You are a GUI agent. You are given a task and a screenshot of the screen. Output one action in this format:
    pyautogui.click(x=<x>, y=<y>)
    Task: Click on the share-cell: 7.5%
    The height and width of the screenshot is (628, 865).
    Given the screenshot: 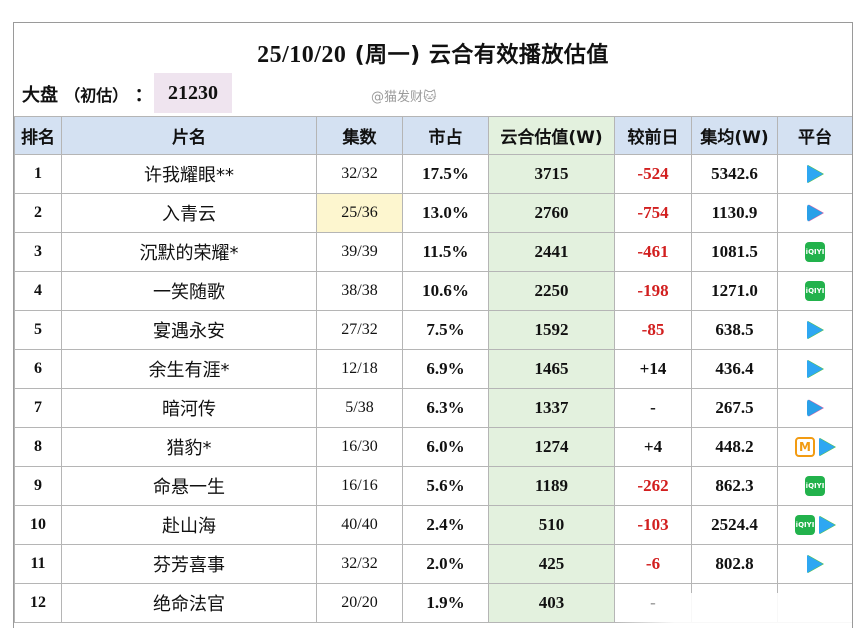 What is the action you would take?
    pyautogui.click(x=445, y=330)
    